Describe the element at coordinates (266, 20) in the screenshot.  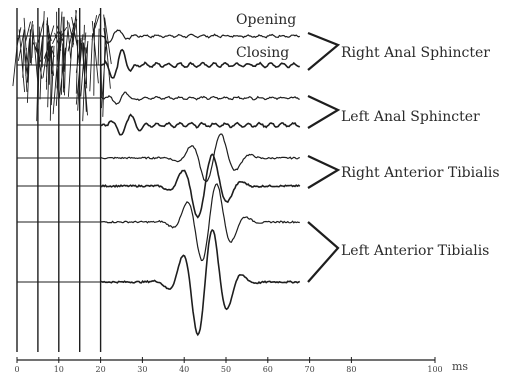
I see `legend-opening: Opening` at that location.